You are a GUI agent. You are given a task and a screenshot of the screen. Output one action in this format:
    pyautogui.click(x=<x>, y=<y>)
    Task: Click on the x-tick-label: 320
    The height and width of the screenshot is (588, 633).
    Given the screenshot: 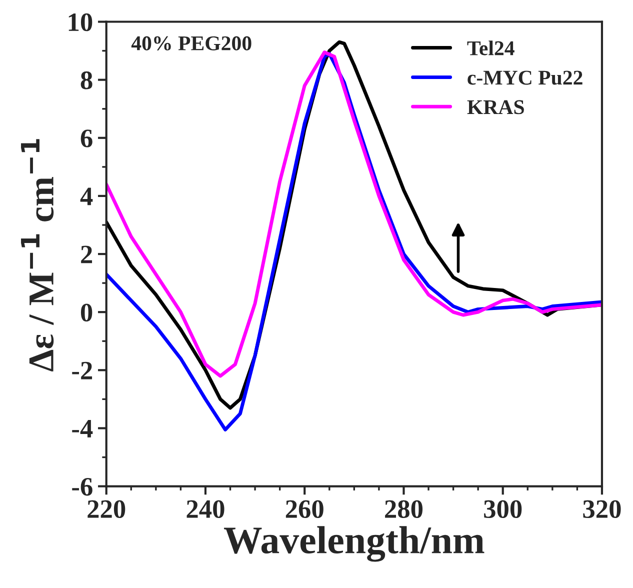 What is the action you would take?
    pyautogui.click(x=602, y=509)
    